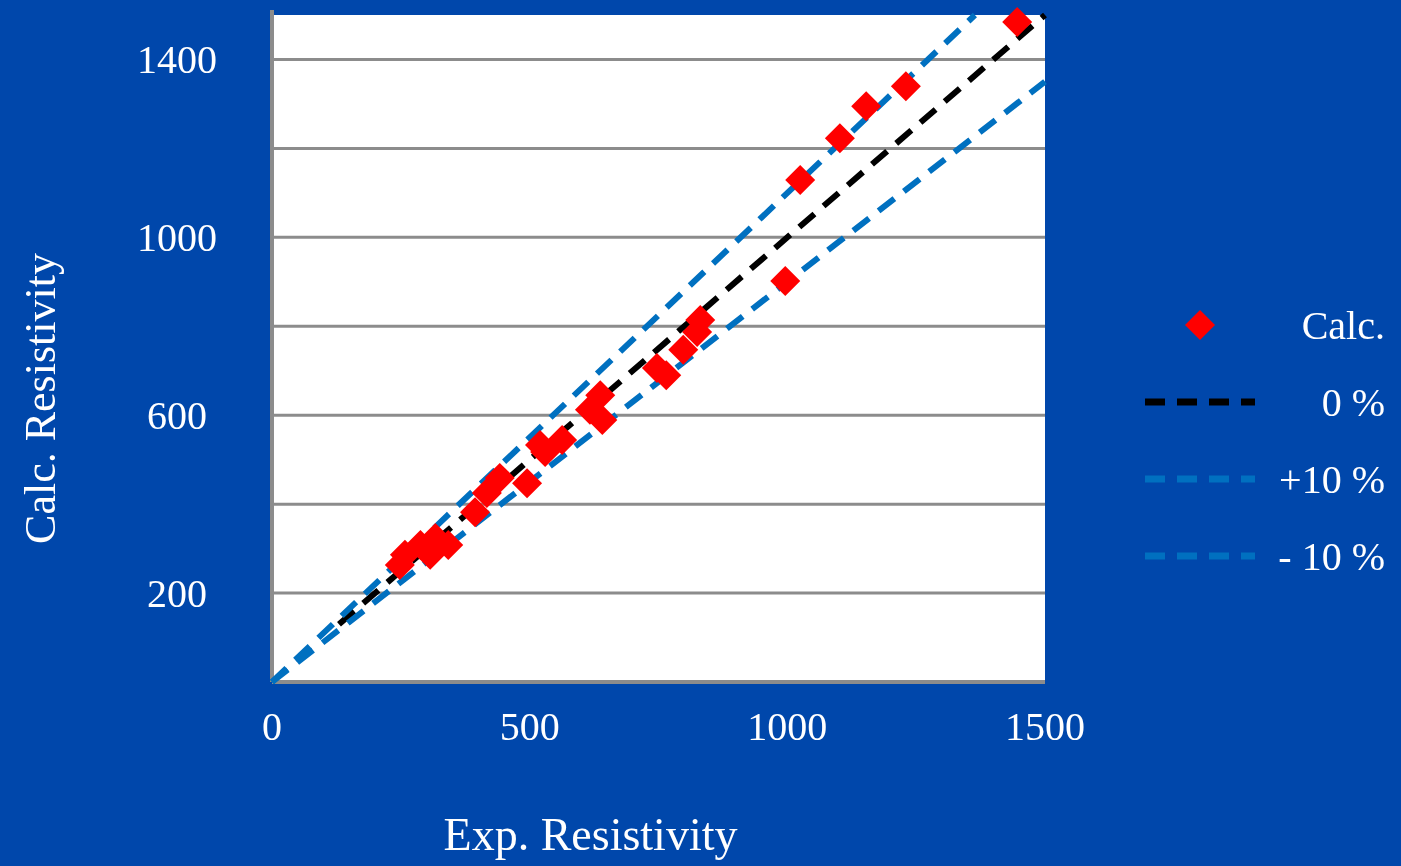  I want to click on y-tick-label: 1000, so click(177, 238).